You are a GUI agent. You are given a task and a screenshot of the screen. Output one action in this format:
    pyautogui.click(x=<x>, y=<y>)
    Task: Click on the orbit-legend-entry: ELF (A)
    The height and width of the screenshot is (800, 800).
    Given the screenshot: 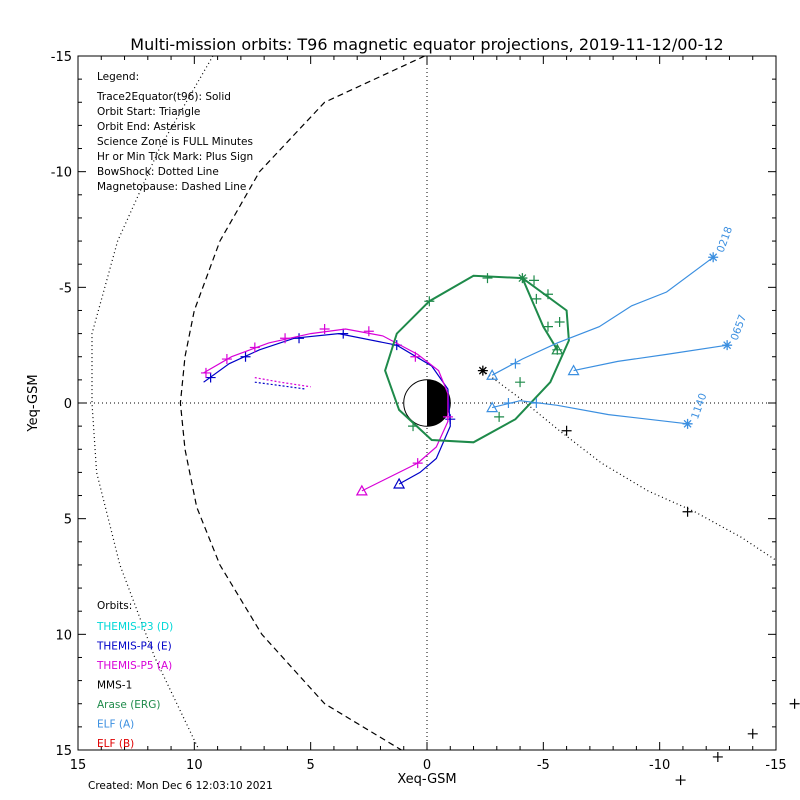 What is the action you would take?
    pyautogui.click(x=115, y=725)
    